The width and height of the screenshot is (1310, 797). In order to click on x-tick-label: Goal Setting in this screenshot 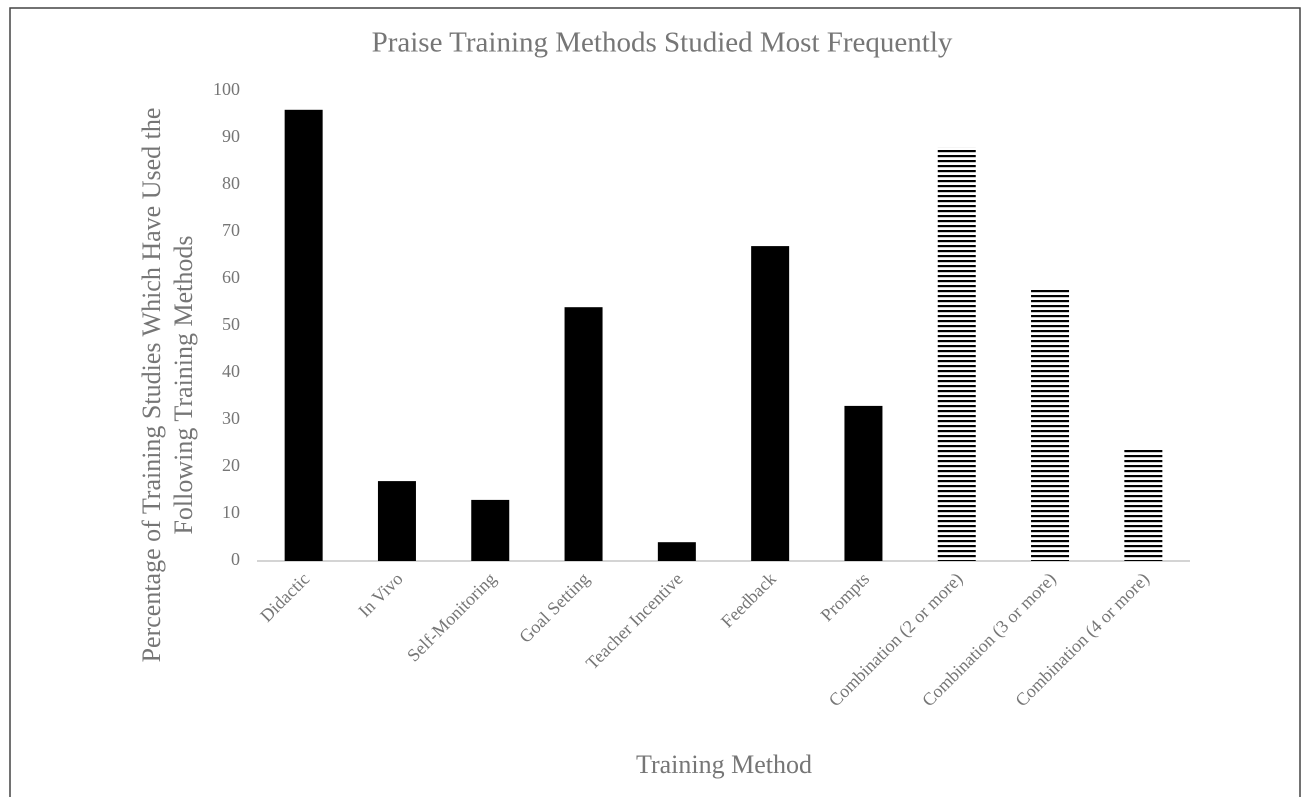, I will do `click(554, 608)`.